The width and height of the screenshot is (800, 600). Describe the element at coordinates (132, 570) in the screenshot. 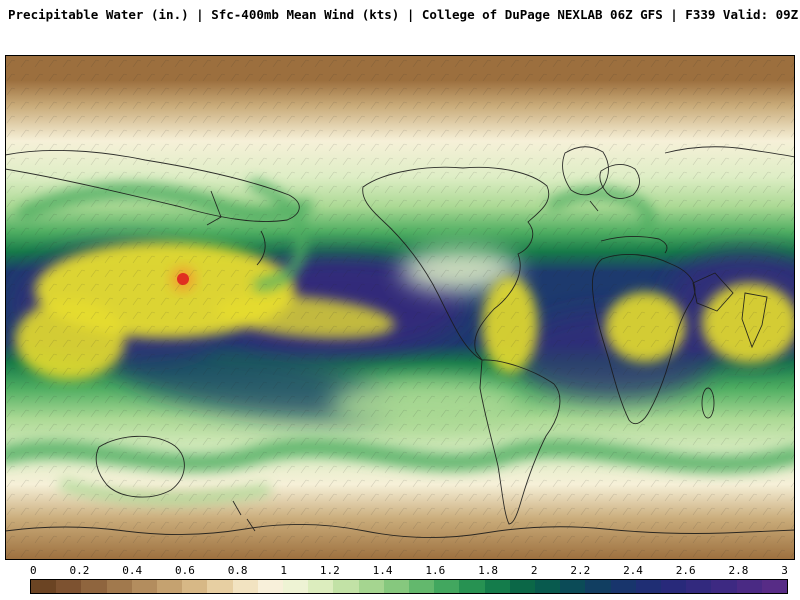

I see `colorbar-tick-label: 0.4` at that location.